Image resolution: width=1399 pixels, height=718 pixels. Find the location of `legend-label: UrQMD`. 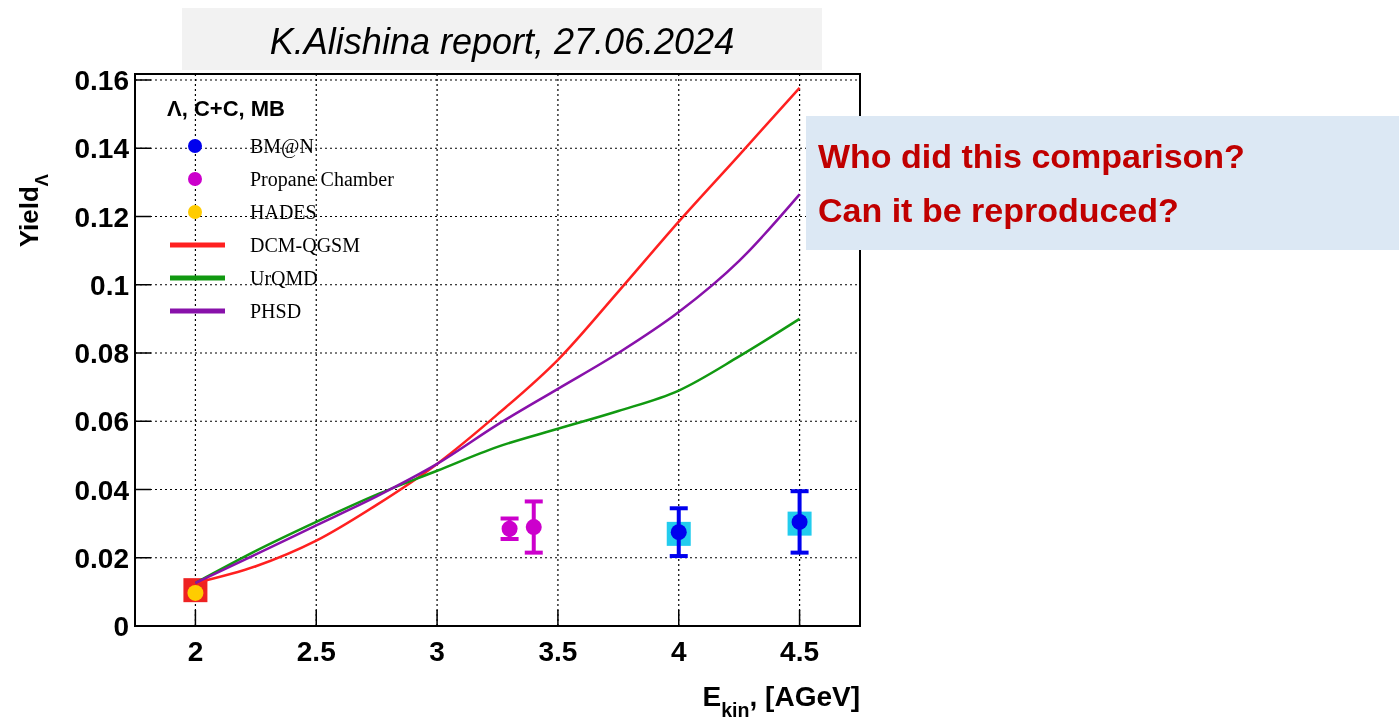

legend-label: UrQMD is located at coordinates (284, 278).